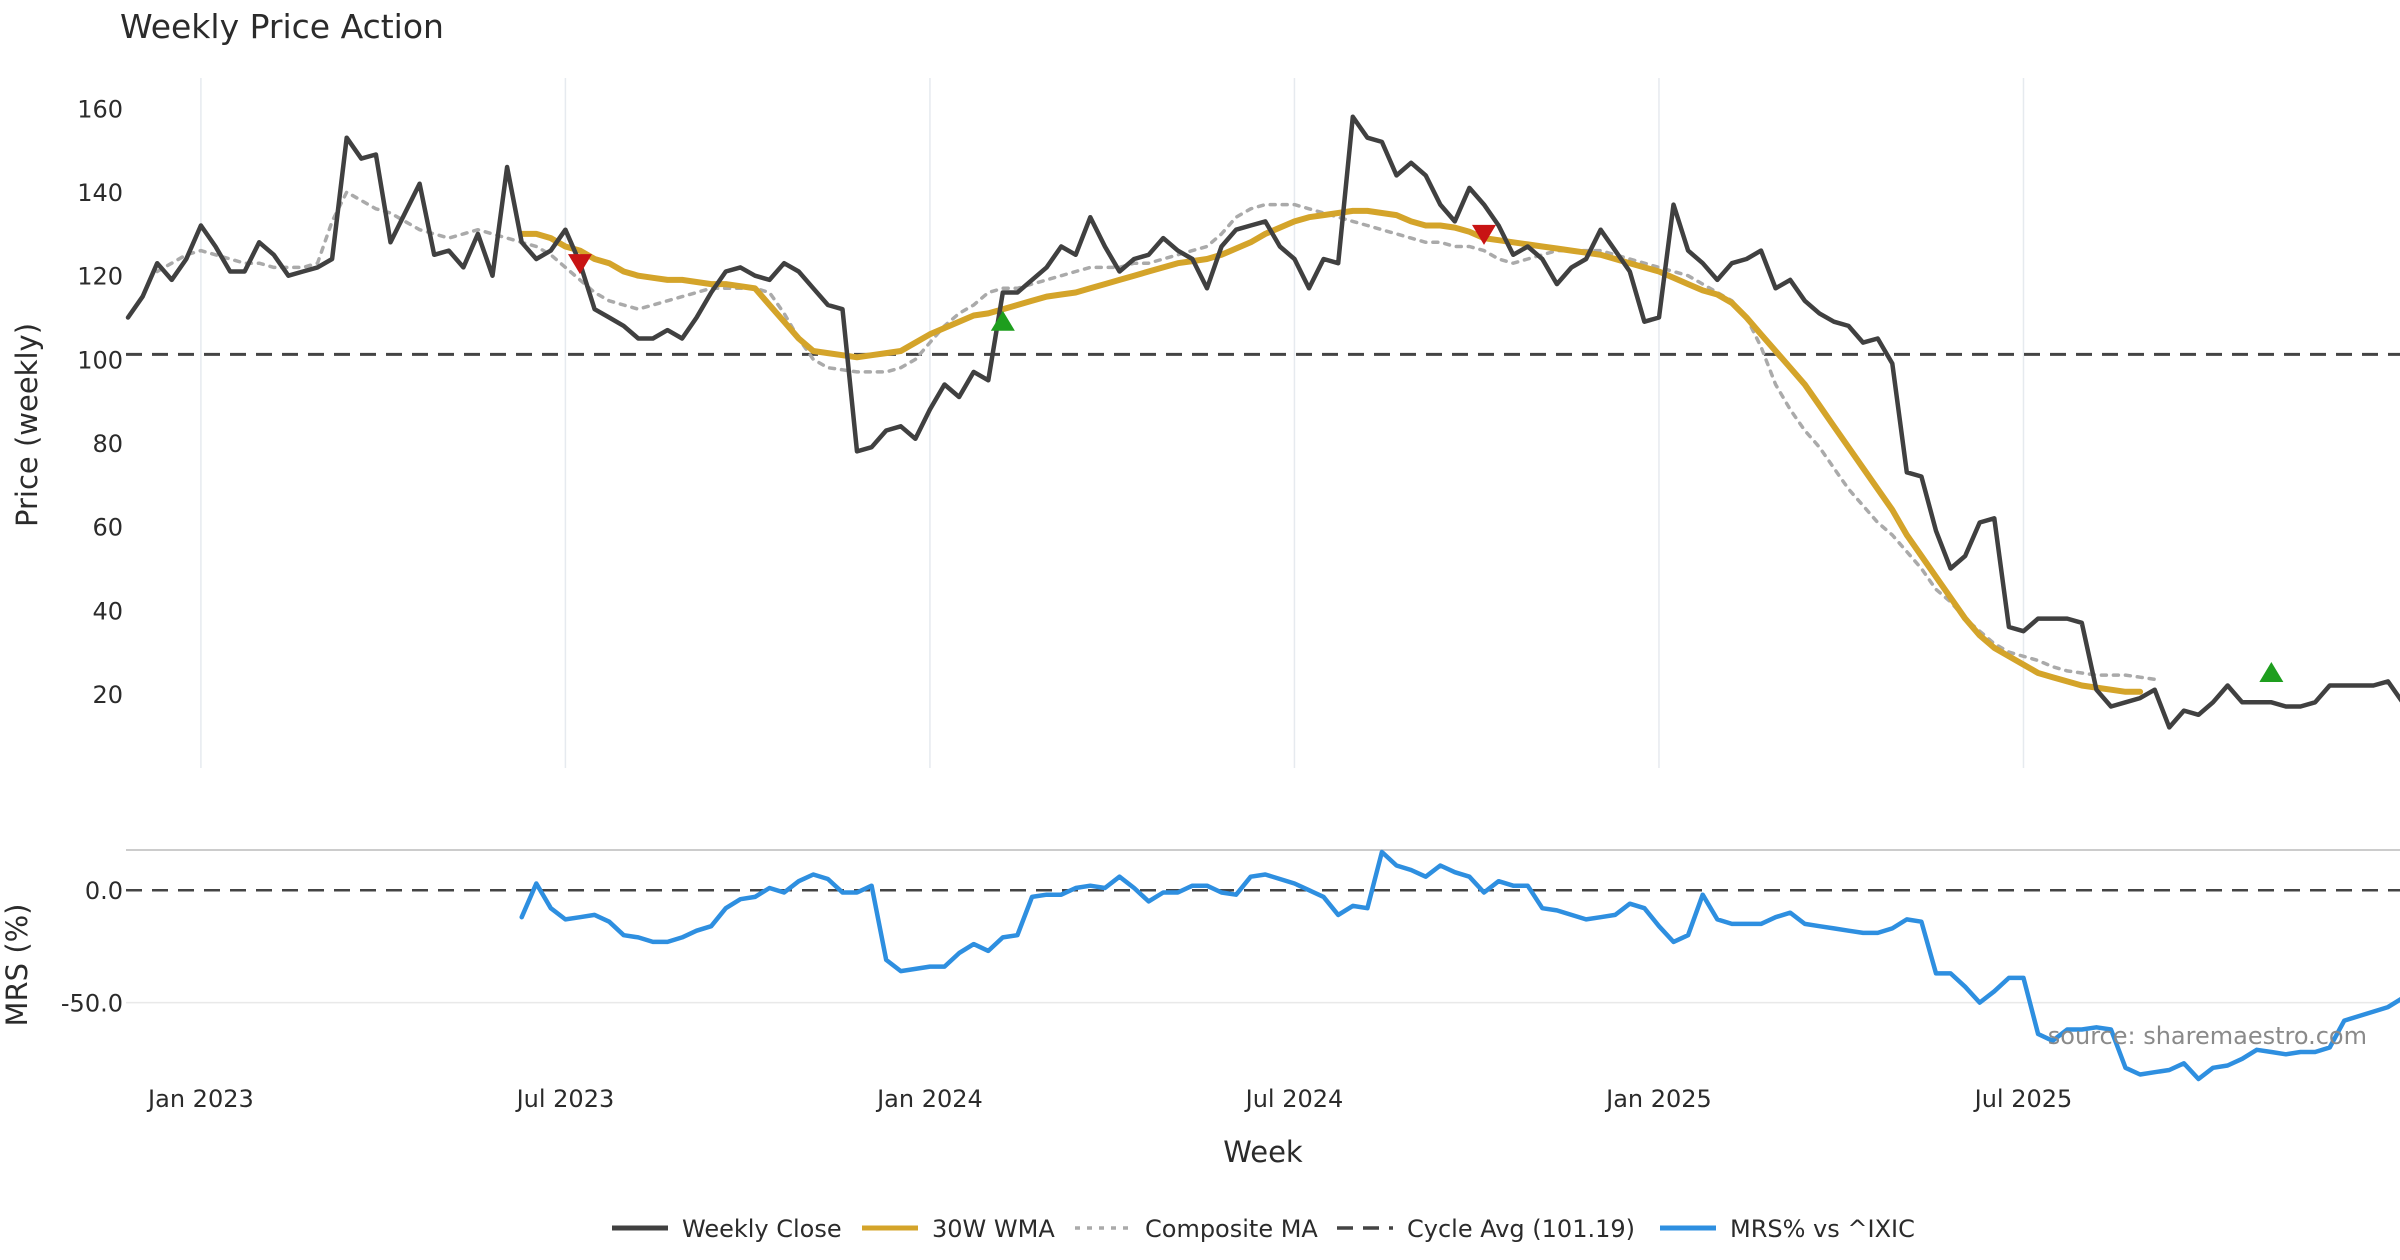 This screenshot has height=1260, width=2400. I want to click on x-tick-4: Jan 2025, so click(1658, 1099).